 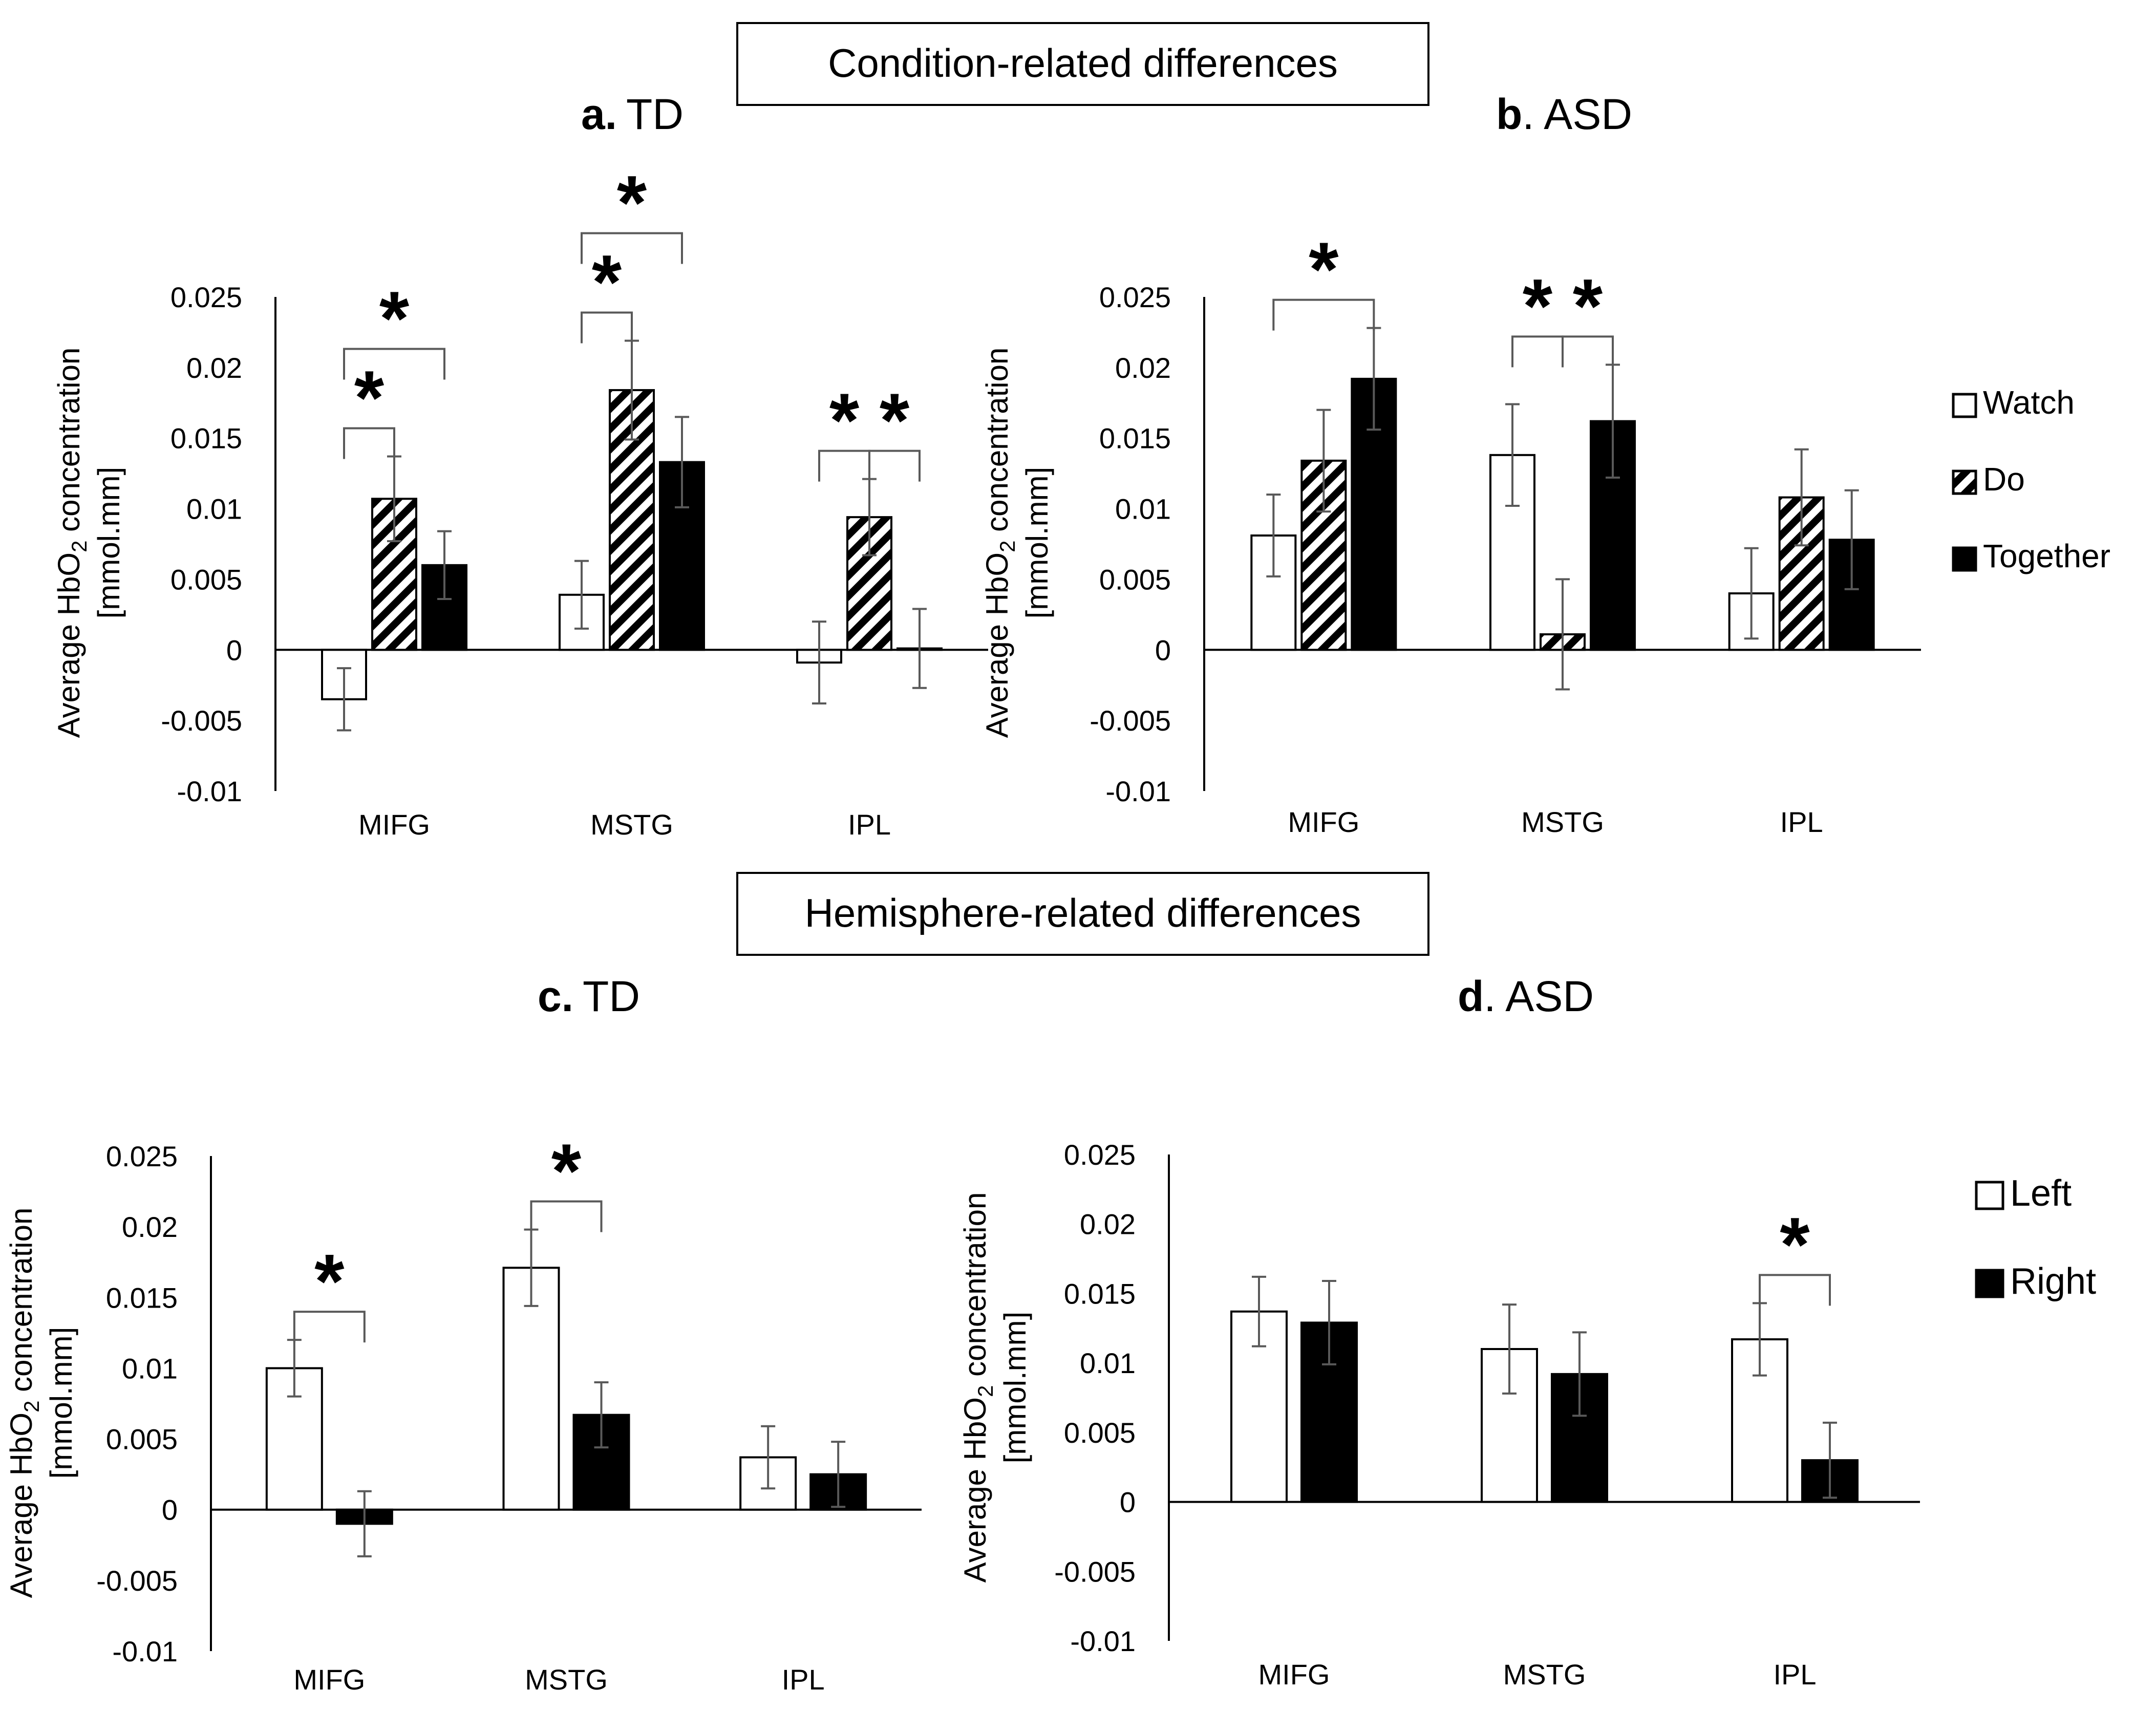 I want to click on panel-c-title: c. TD, so click(x=589, y=996).